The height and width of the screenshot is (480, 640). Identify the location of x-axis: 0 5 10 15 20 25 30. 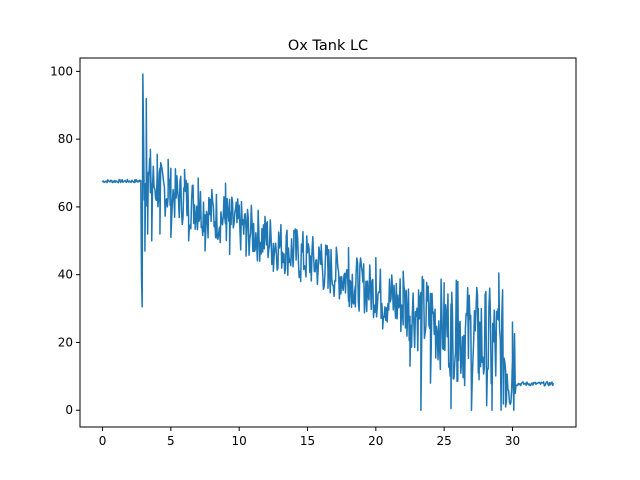
(309, 437).